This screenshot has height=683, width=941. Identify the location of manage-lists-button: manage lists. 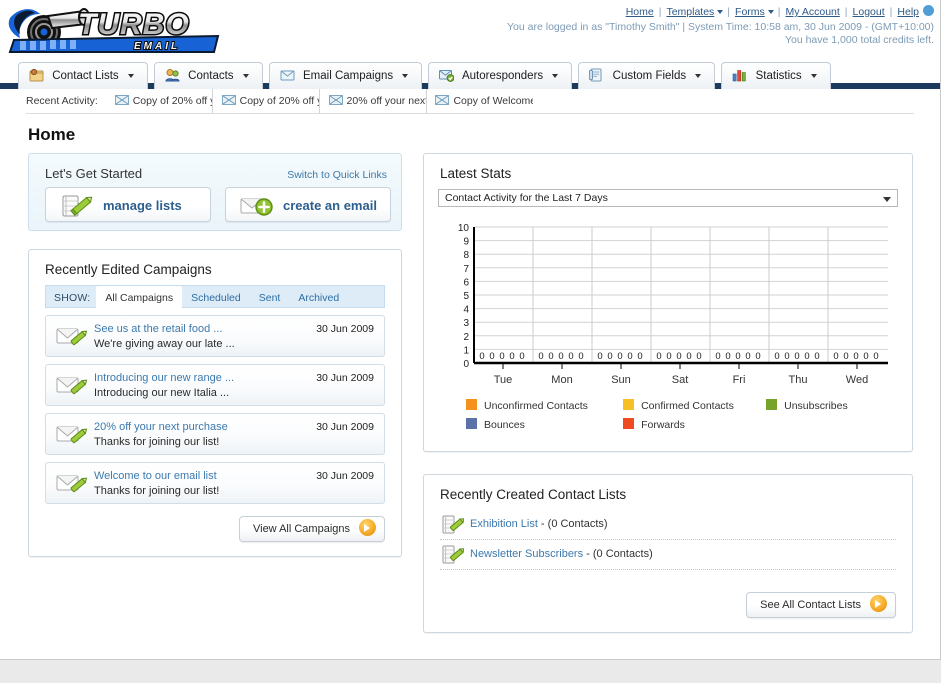
(128, 204).